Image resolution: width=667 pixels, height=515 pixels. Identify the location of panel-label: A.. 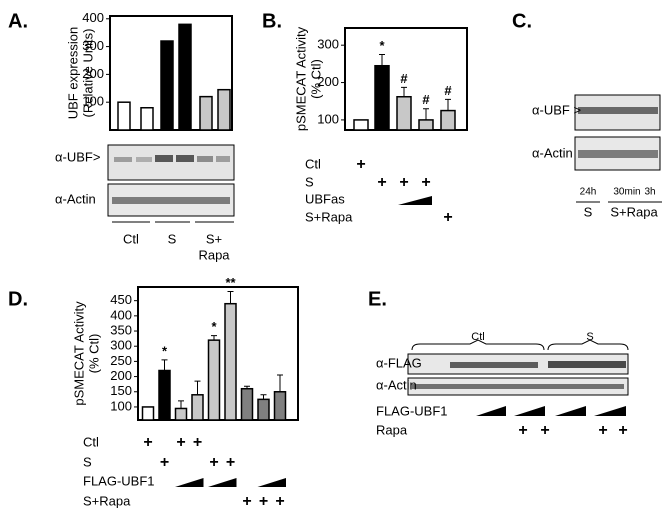
(18, 21).